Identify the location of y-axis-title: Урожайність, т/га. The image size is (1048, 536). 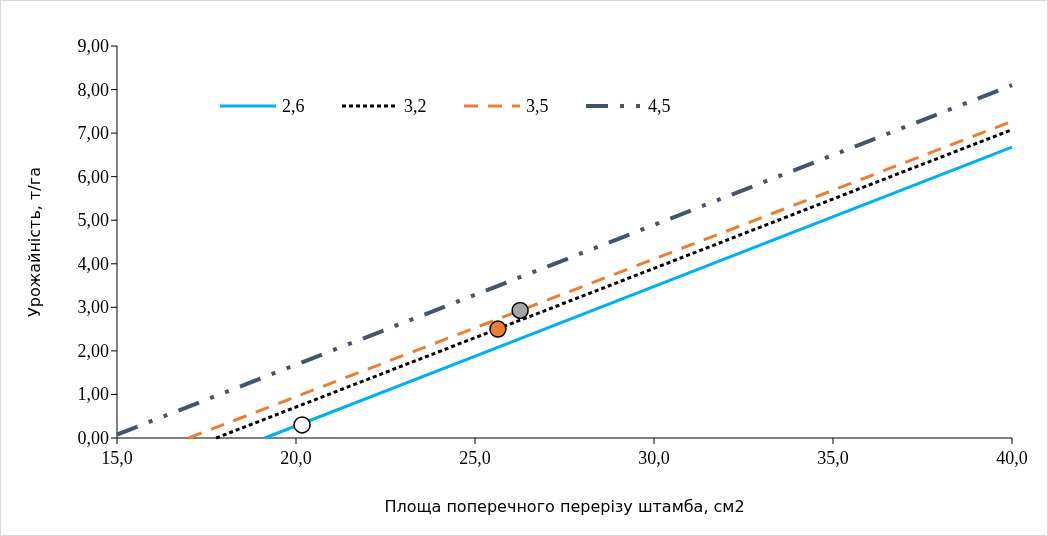
(34, 242).